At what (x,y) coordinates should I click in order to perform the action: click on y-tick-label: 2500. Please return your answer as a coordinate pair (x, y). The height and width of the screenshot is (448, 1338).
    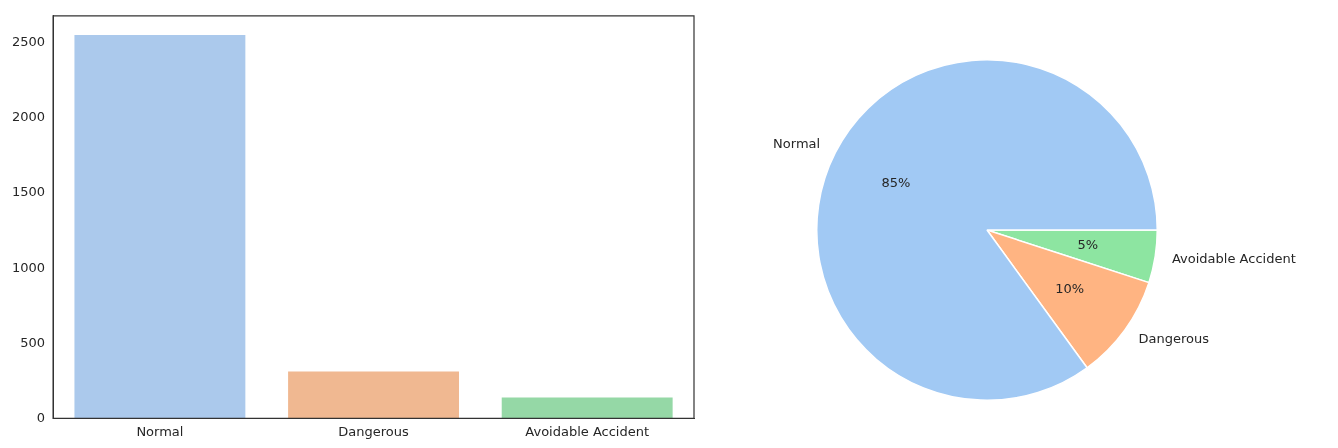
    Looking at the image, I should click on (28, 42).